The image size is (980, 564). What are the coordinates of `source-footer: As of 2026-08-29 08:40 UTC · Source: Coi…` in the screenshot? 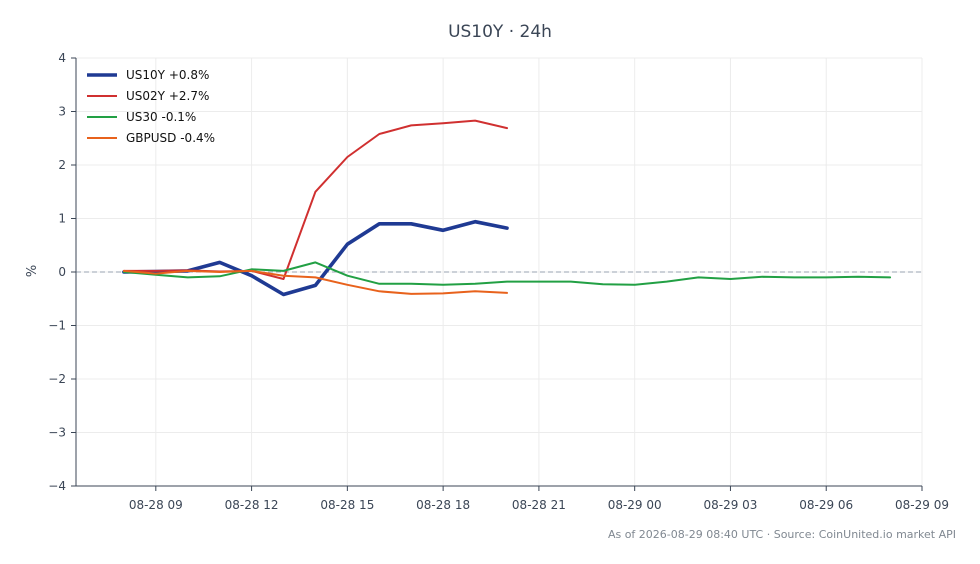 It's located at (782, 534).